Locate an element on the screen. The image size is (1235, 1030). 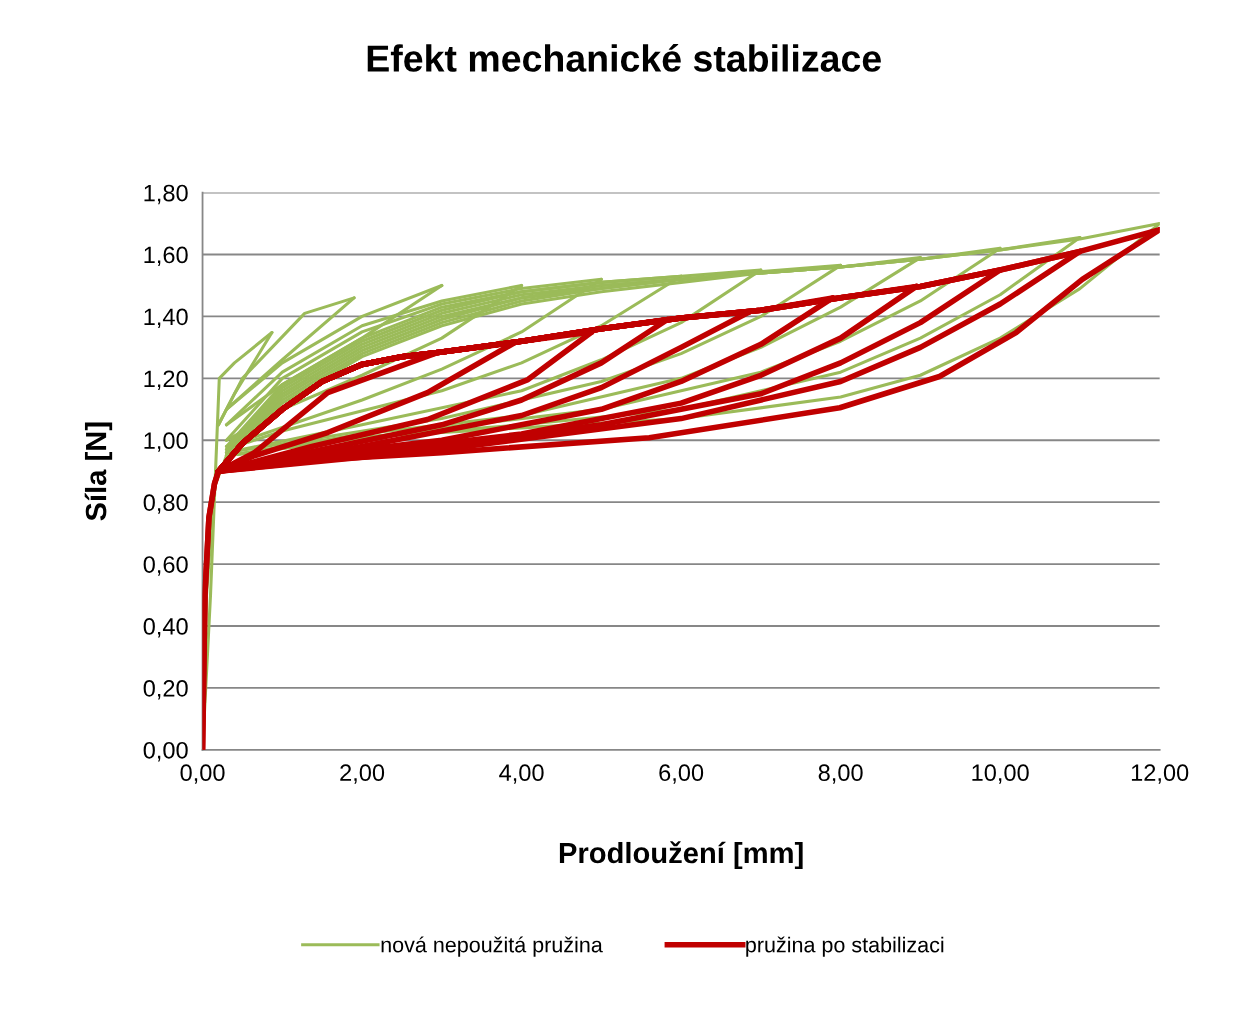
x-tick-label: 12,00 is located at coordinates (1160, 774).